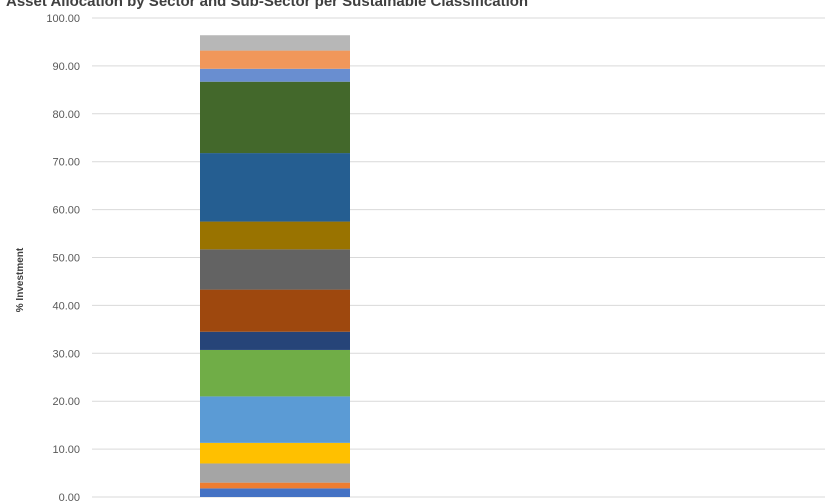  What do you see at coordinates (66, 450) in the screenshot?
I see `y-tick-label: 10.00` at bounding box center [66, 450].